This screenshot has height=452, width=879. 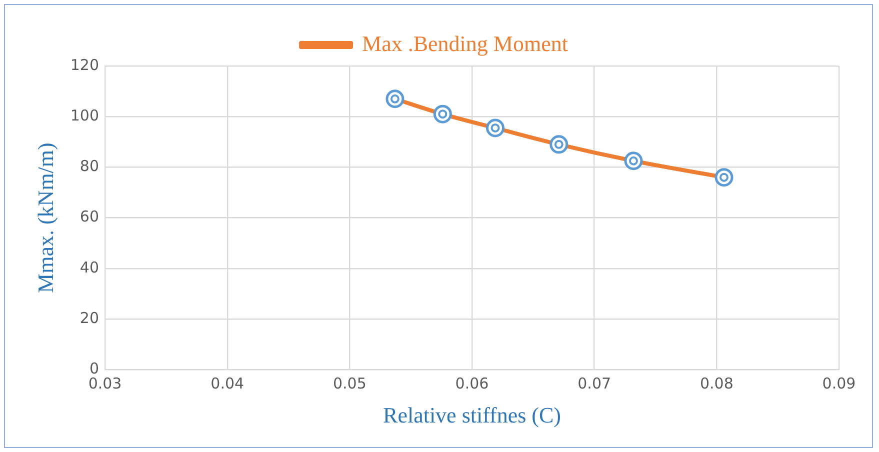 What do you see at coordinates (717, 383) in the screenshot?
I see `x-tick-label: 0.08` at bounding box center [717, 383].